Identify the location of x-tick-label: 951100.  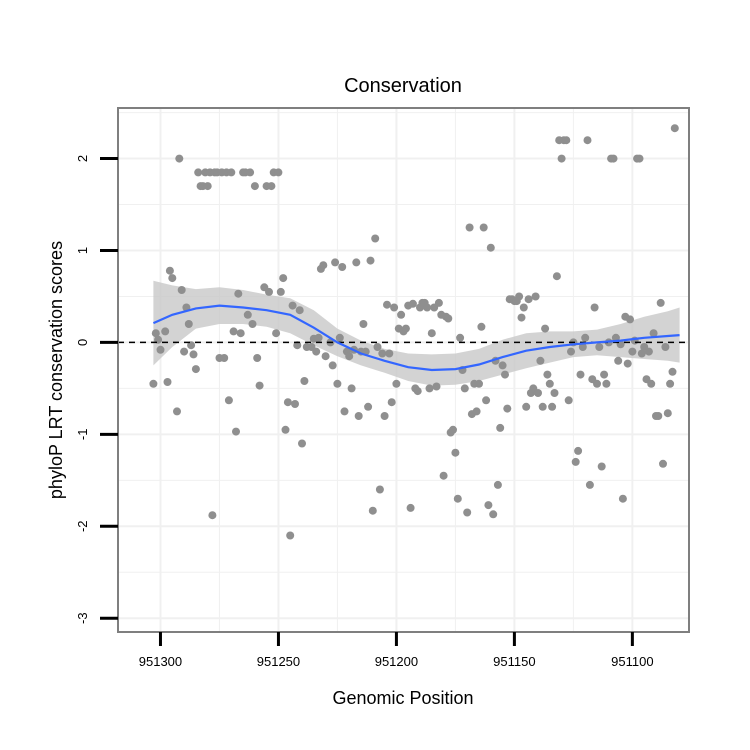
(632, 661).